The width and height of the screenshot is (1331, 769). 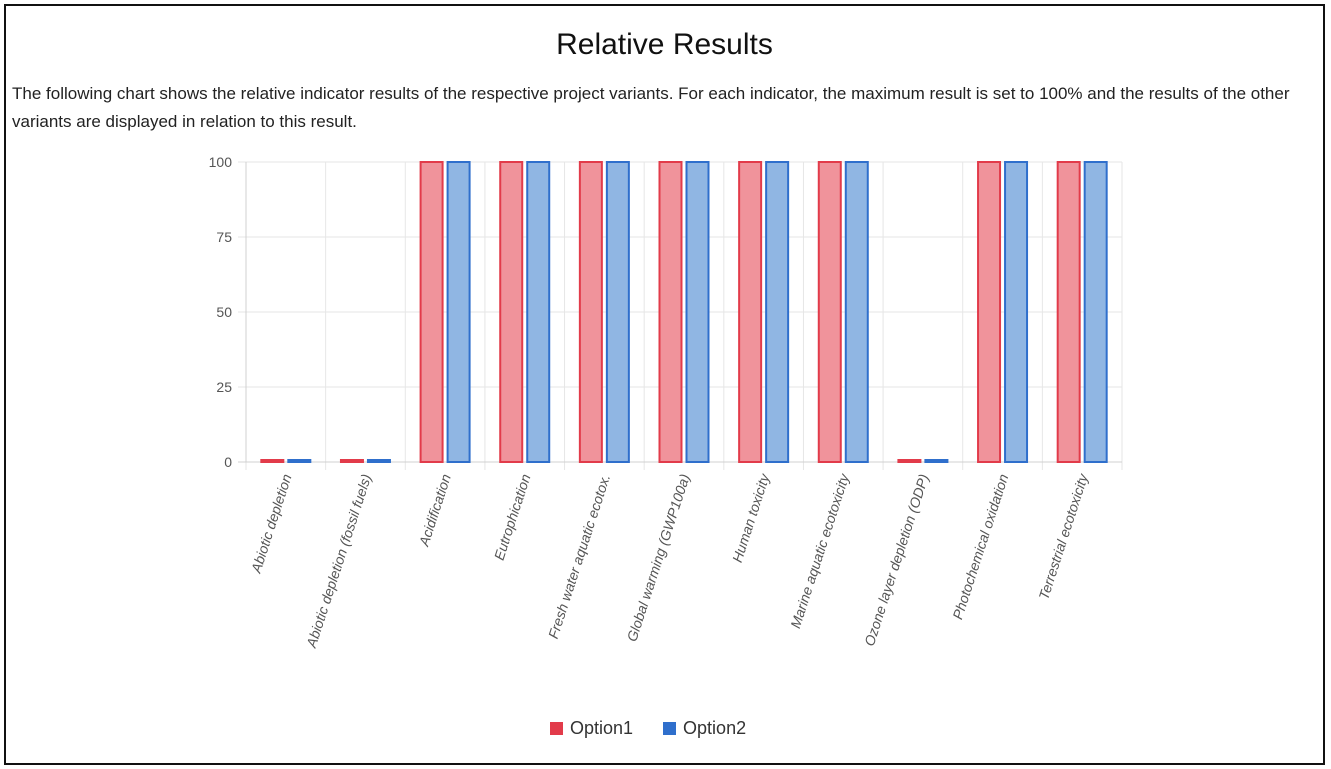 I want to click on y-tick-label: 50, so click(x=224, y=312).